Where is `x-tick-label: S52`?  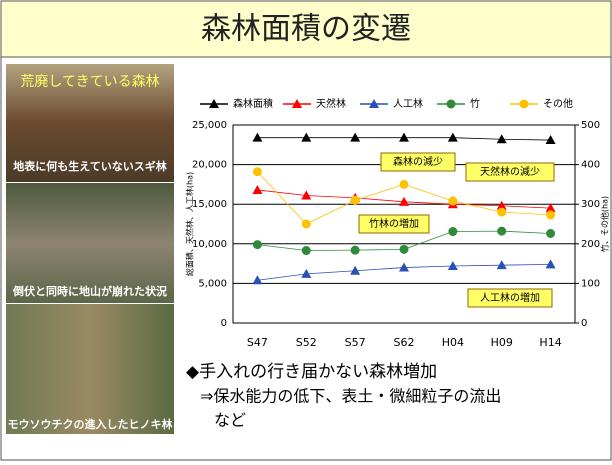
x-tick-label: S52 is located at coordinates (306, 342).